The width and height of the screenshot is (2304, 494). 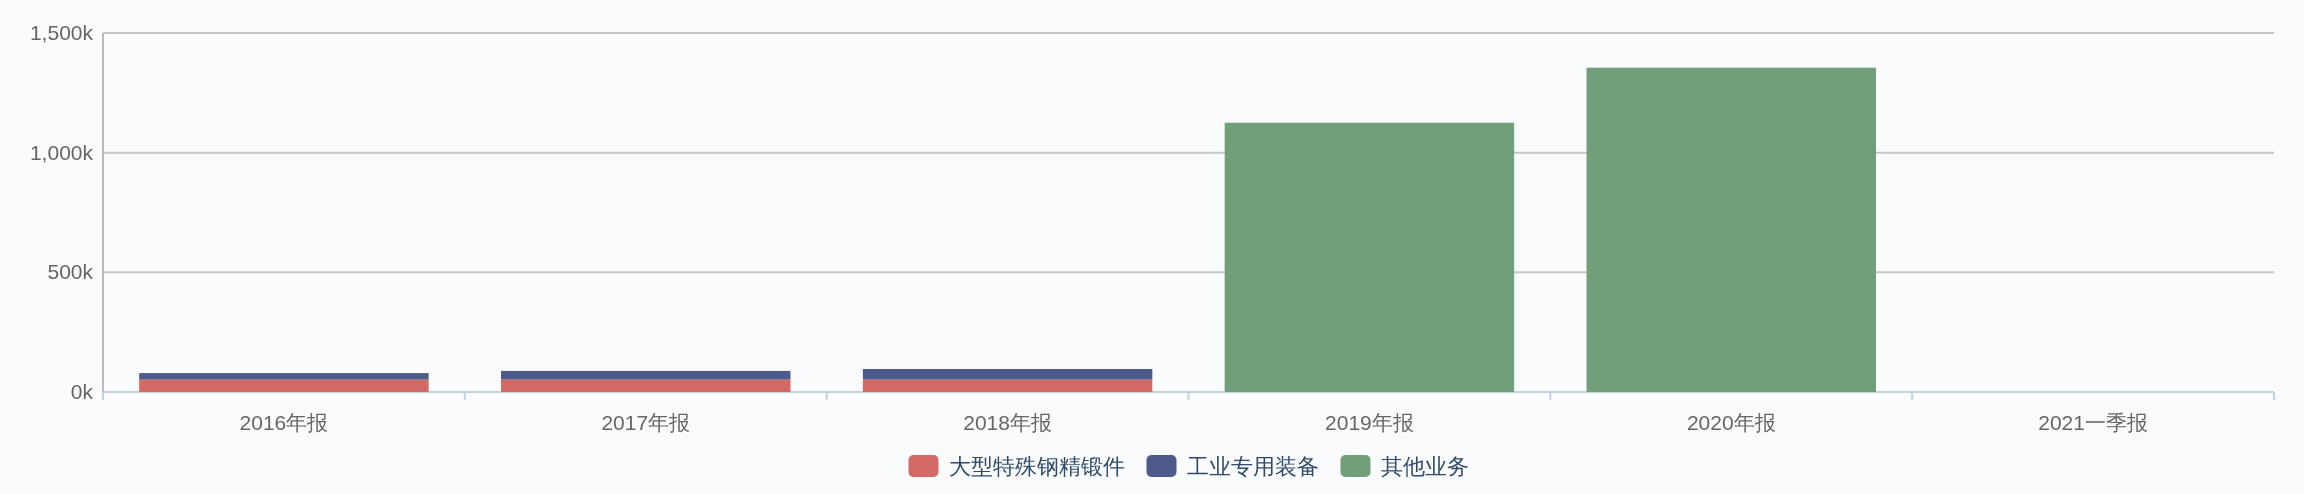 I want to click on x-tick-label: 2019年报, so click(x=1369, y=422).